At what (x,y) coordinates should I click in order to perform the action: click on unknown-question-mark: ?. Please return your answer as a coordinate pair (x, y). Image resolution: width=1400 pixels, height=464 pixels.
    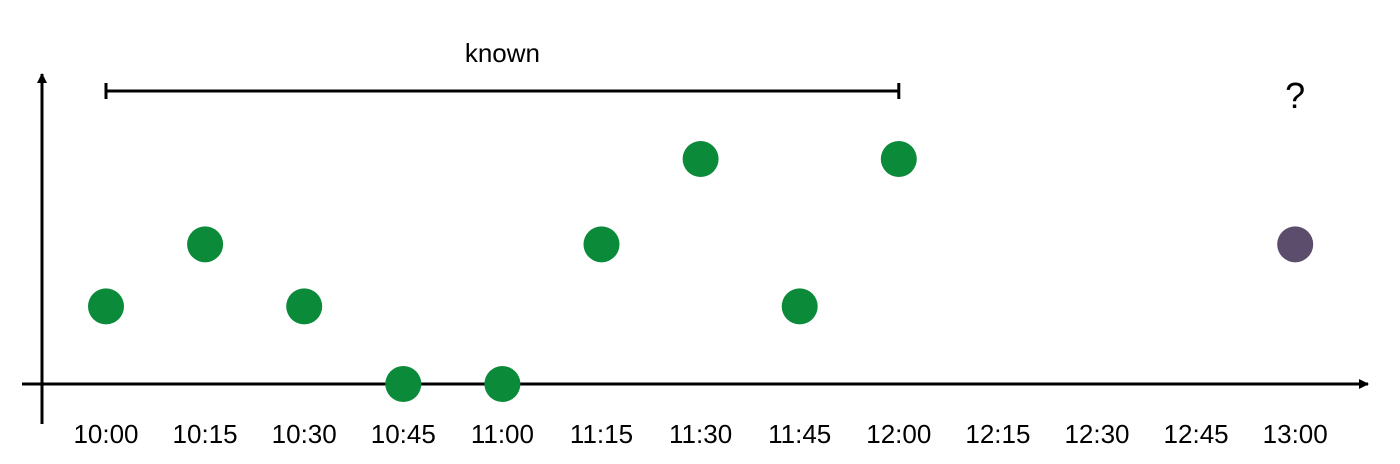
    Looking at the image, I should click on (1295, 95).